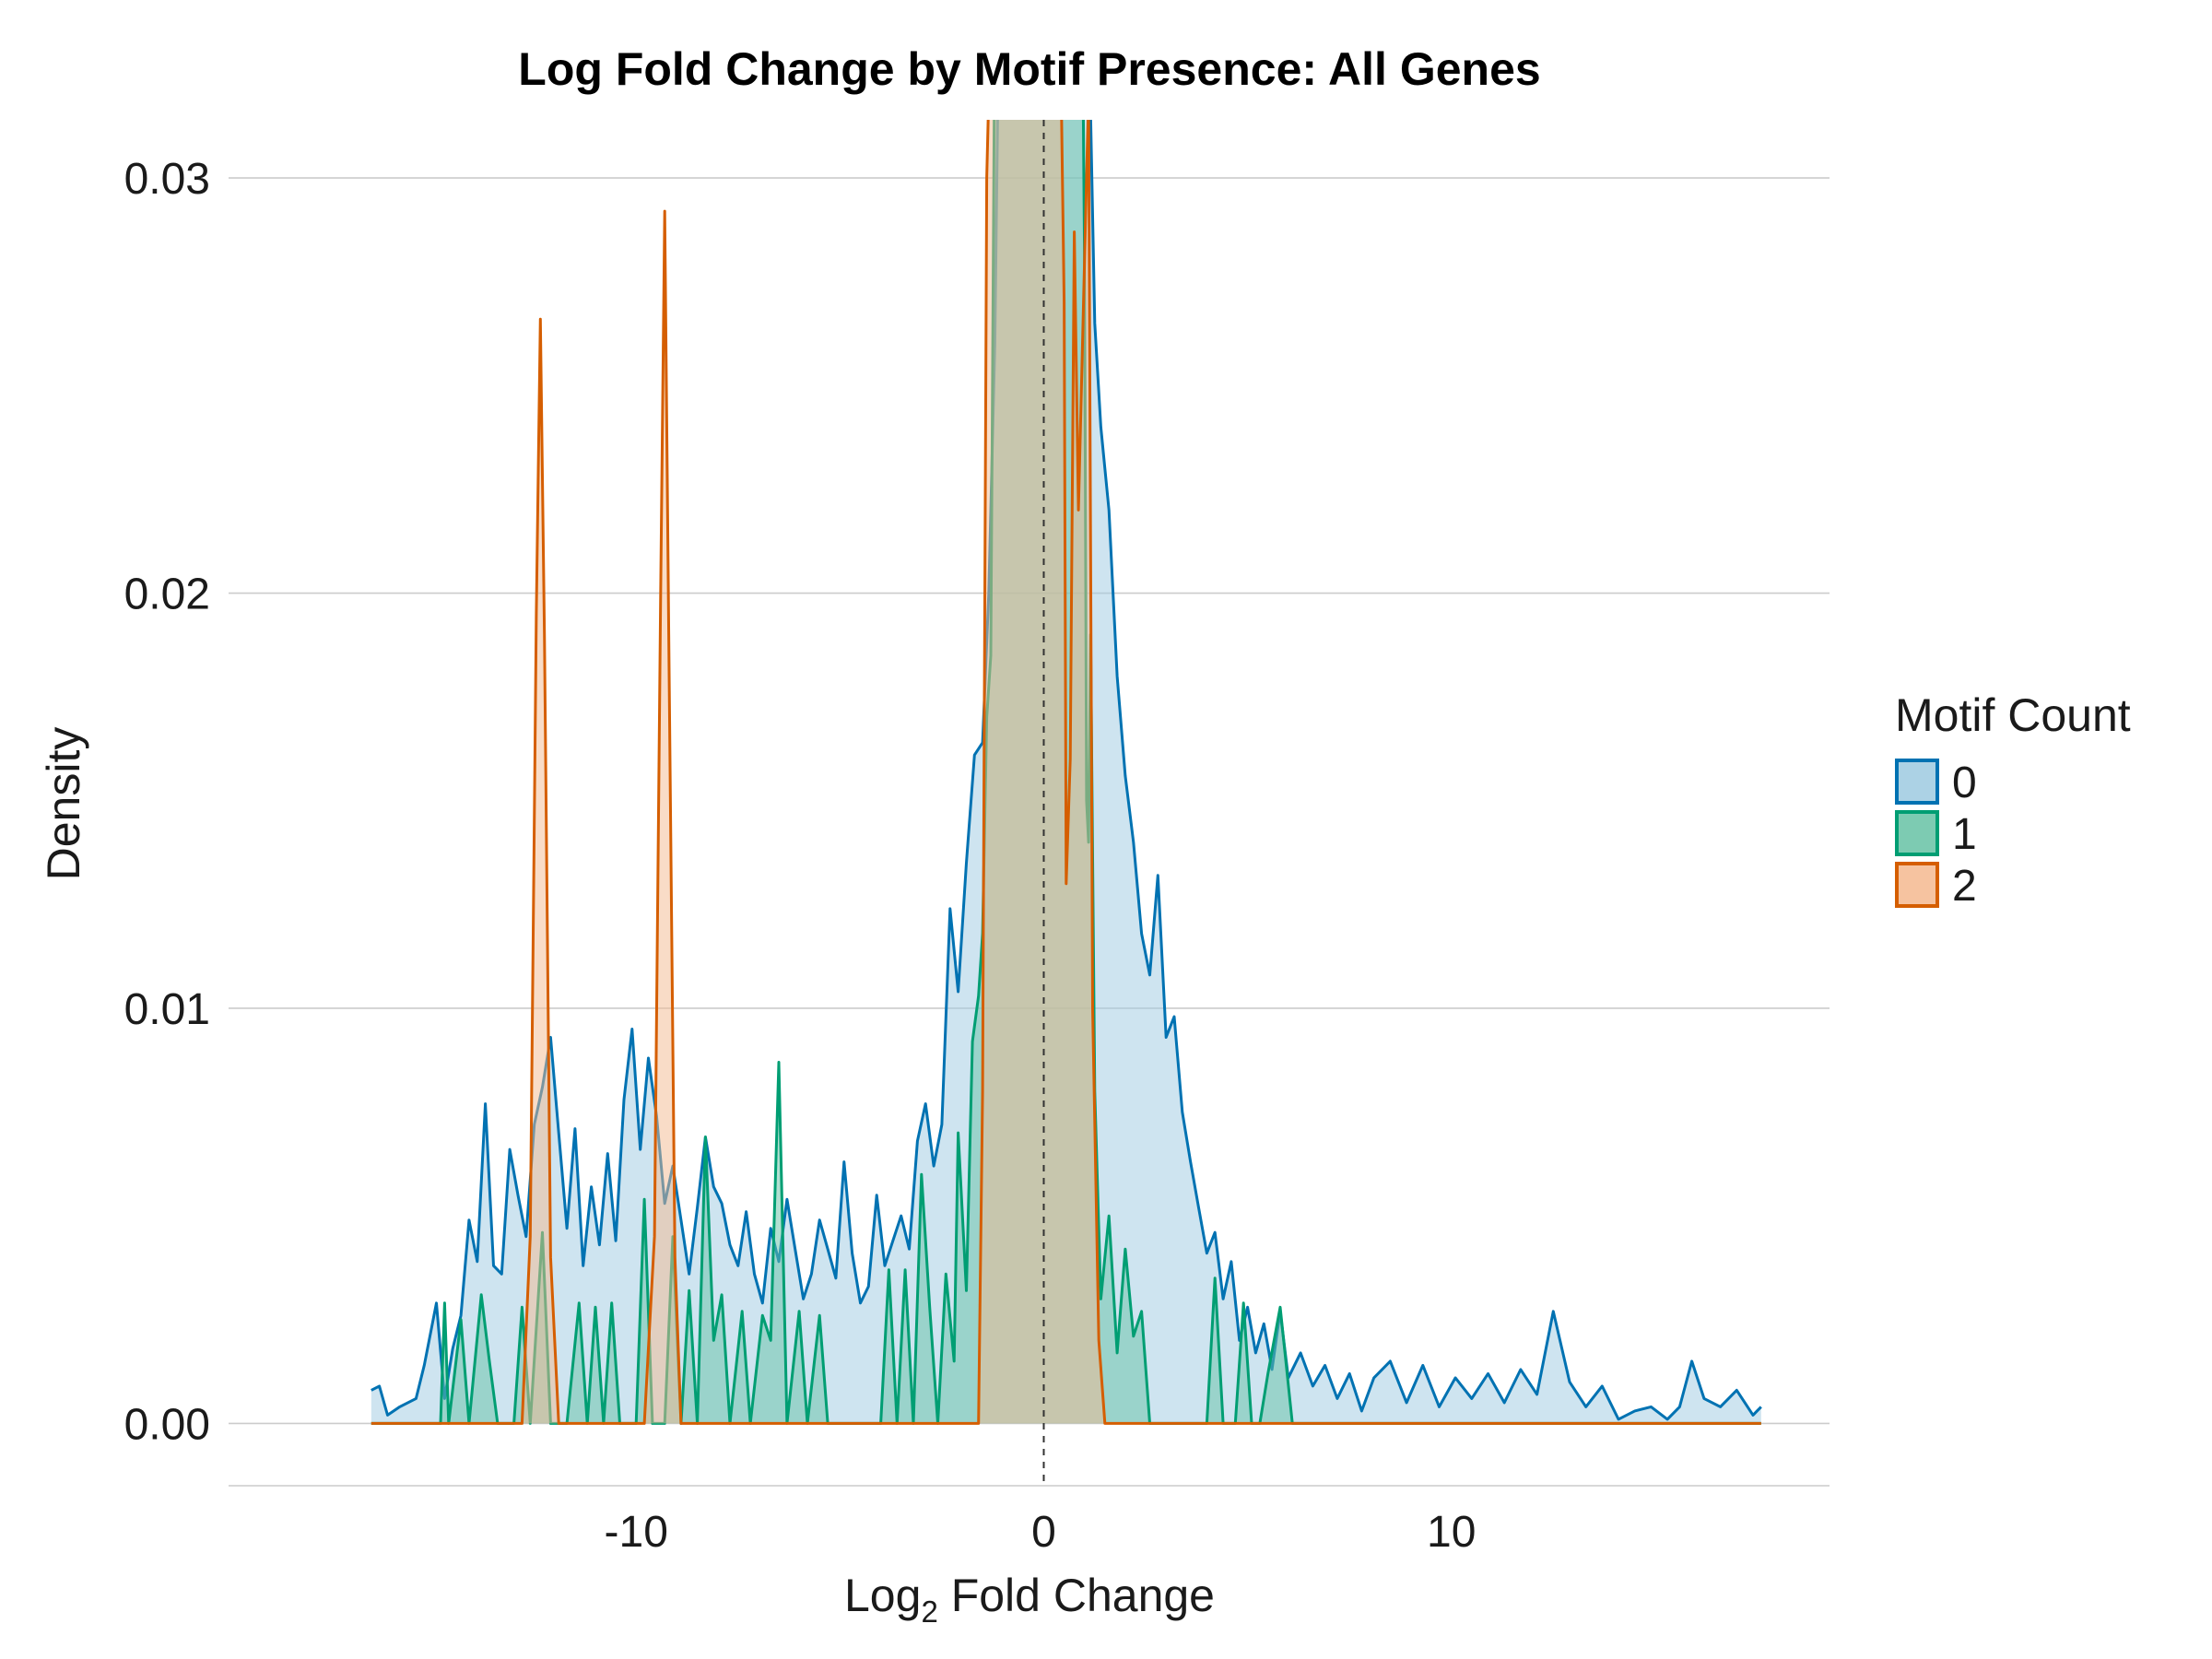 This screenshot has height=1659, width=2212. I want to click on x-axis-label: Log2 Fold Change, so click(1029, 1599).